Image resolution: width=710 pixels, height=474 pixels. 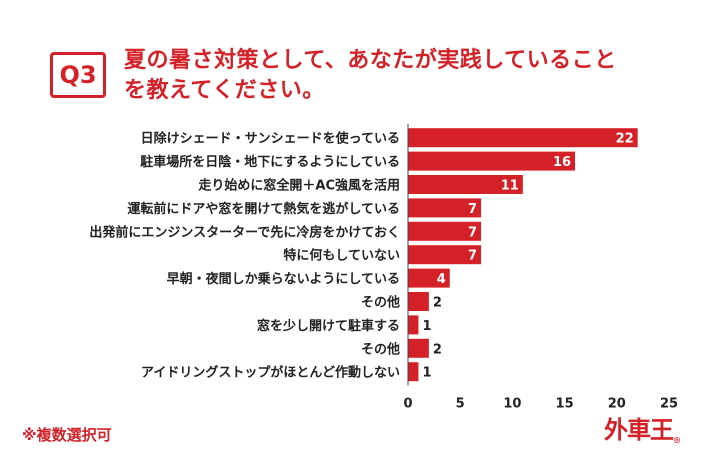 I want to click on brand-logo: 外車王®, so click(x=642, y=427).